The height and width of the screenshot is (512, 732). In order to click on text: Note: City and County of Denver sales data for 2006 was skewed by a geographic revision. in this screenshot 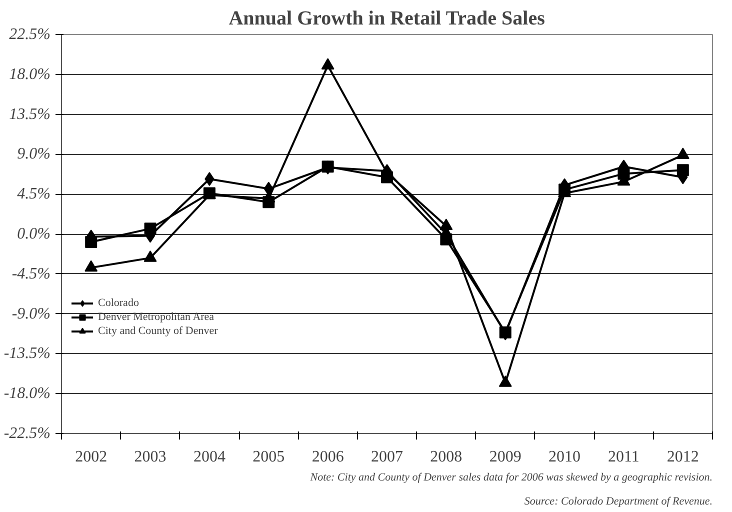, I will do `click(511, 478)`.